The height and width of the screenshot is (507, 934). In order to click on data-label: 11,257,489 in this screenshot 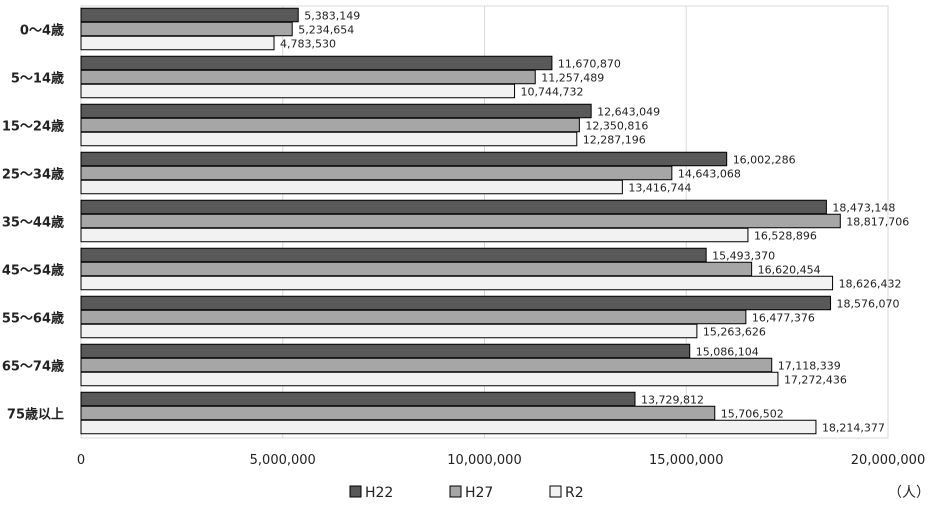, I will do `click(572, 77)`.